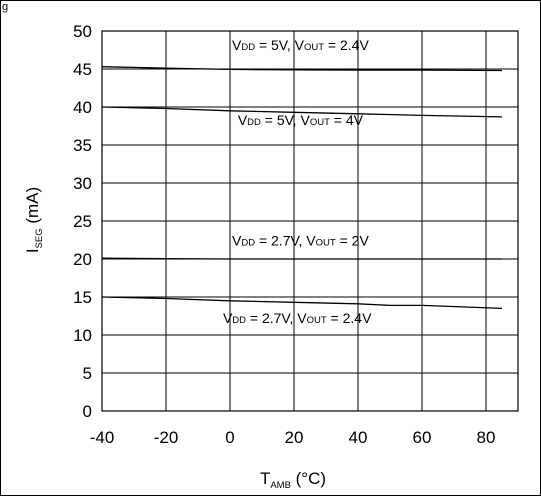 The width and height of the screenshot is (541, 496). I want to click on y-tick-label: 25, so click(82, 221).